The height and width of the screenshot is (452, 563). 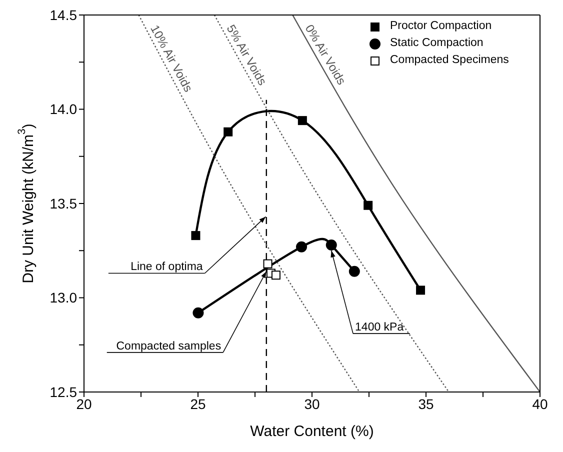 What do you see at coordinates (64, 14) in the screenshot?
I see `y-tick-label: 14.5` at bounding box center [64, 14].